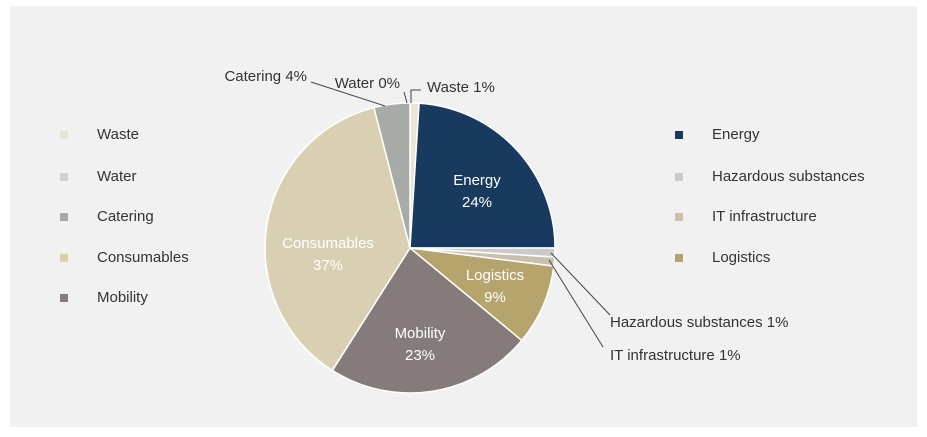  I want to click on legend-label: Hazardous substances, so click(788, 176).